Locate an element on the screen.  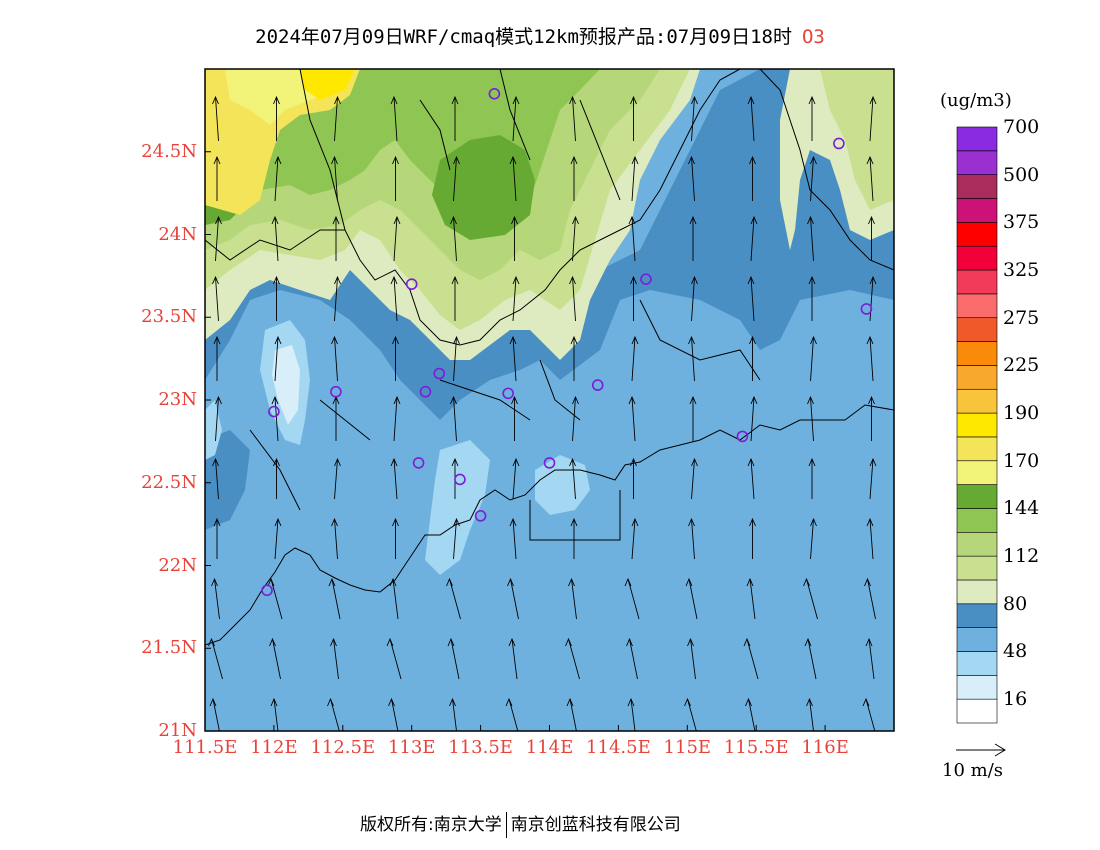
reference-vector-label: 10 m/s is located at coordinates (972, 770).